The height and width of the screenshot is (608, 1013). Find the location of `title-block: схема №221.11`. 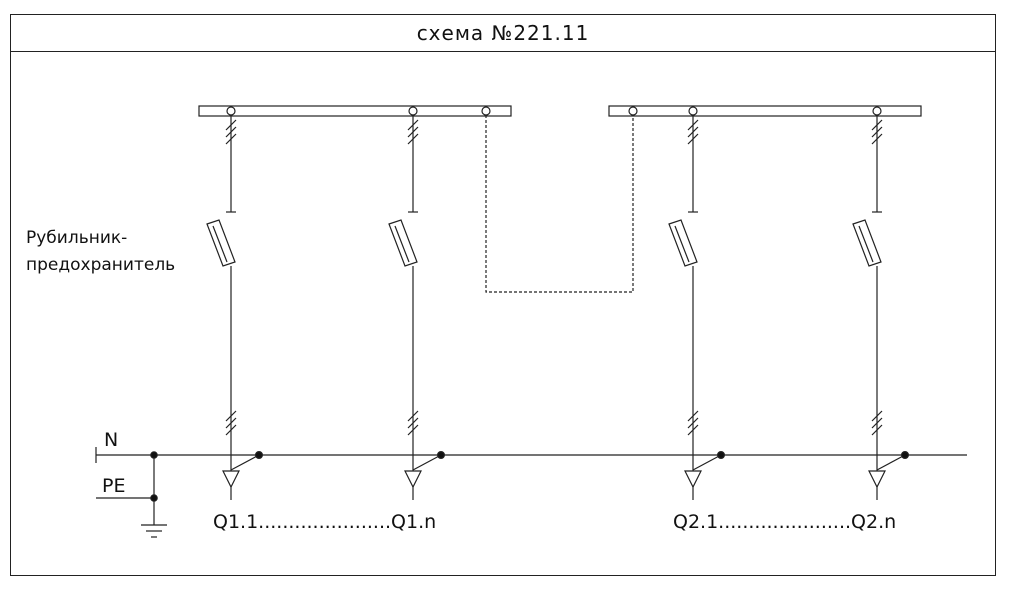

title-block: схема №221.11 is located at coordinates (503, 33).